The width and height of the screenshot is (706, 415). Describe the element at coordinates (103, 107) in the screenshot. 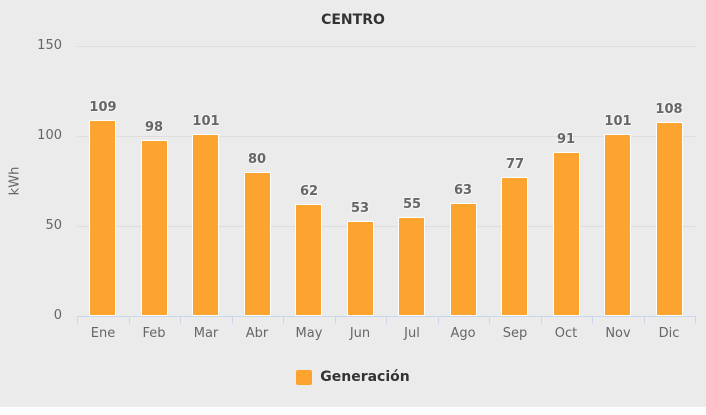

I see `bar-value-label: 109` at that location.